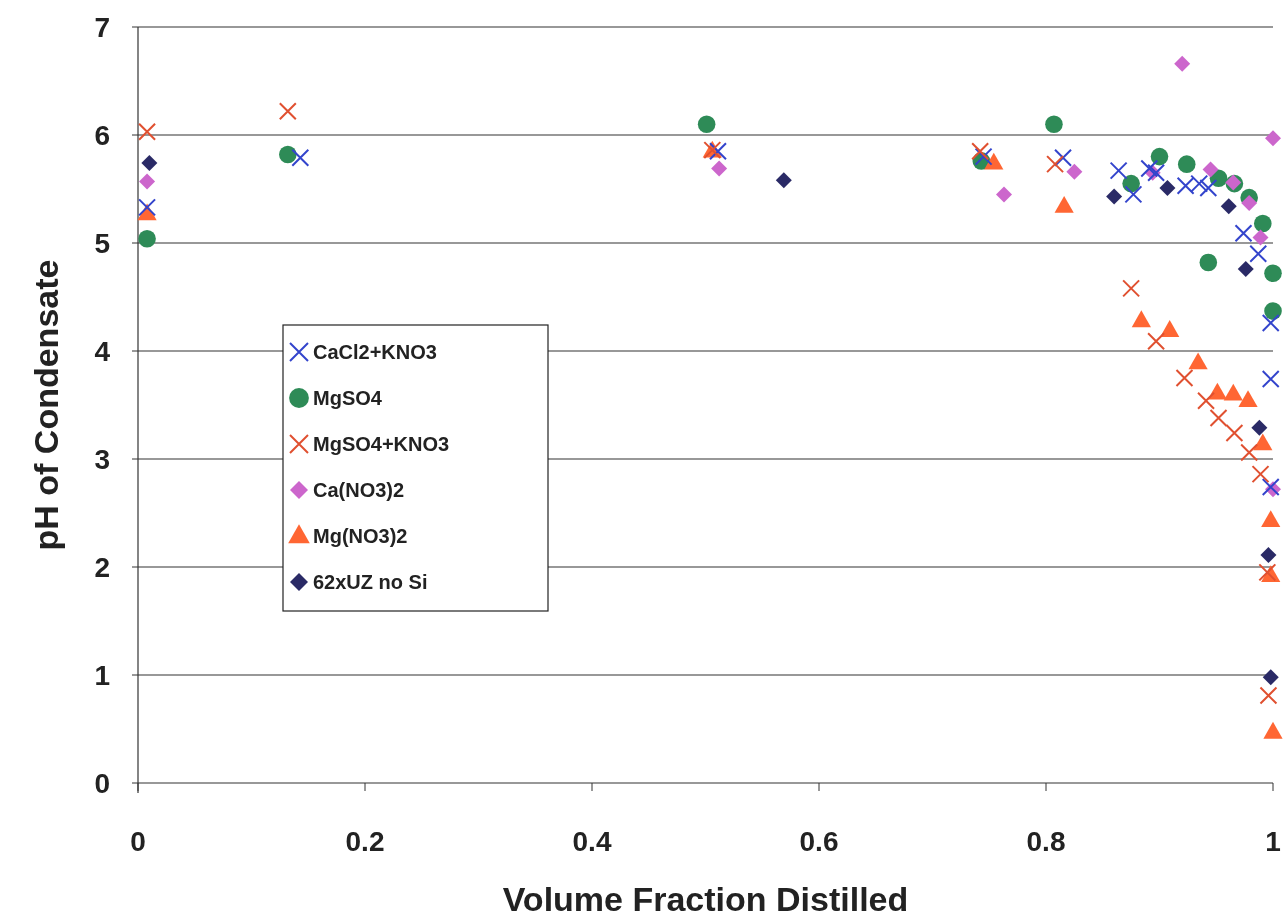 The width and height of the screenshot is (1285, 923). I want to click on y-tick-label: 3, so click(102, 459).